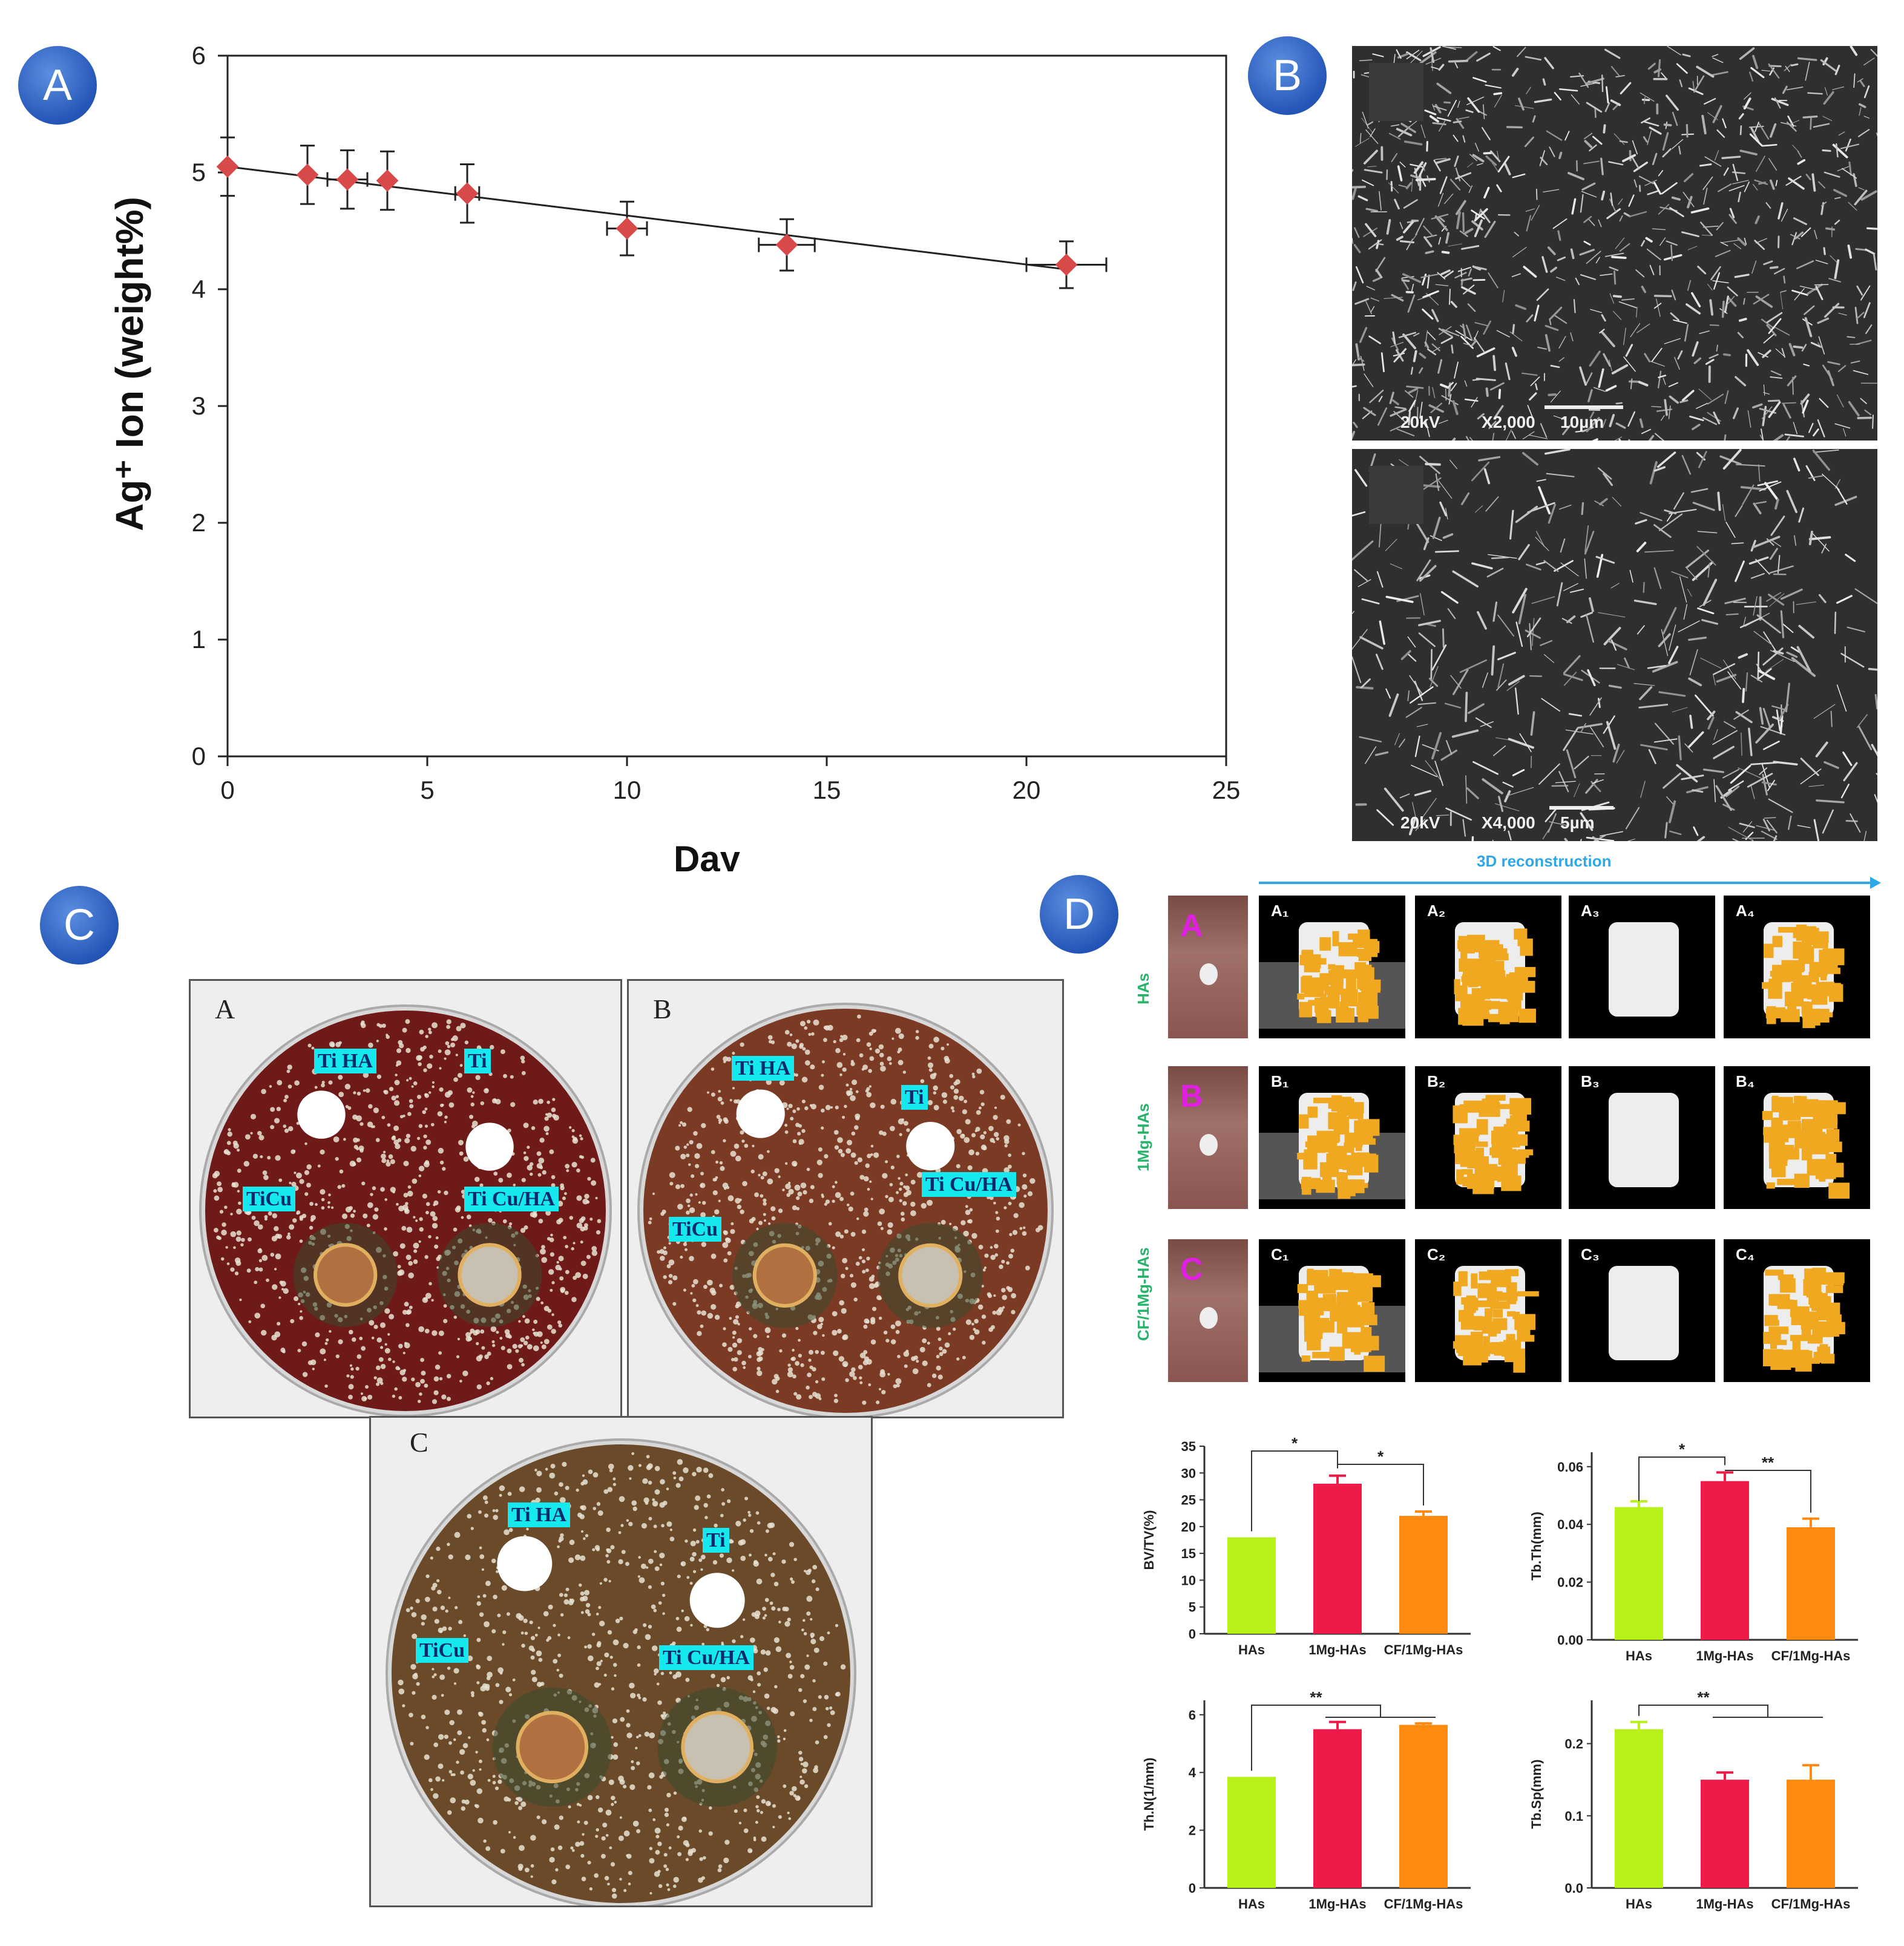 This screenshot has width=1904, height=1946. What do you see at coordinates (525, 1563) in the screenshot?
I see `sample-disc` at bounding box center [525, 1563].